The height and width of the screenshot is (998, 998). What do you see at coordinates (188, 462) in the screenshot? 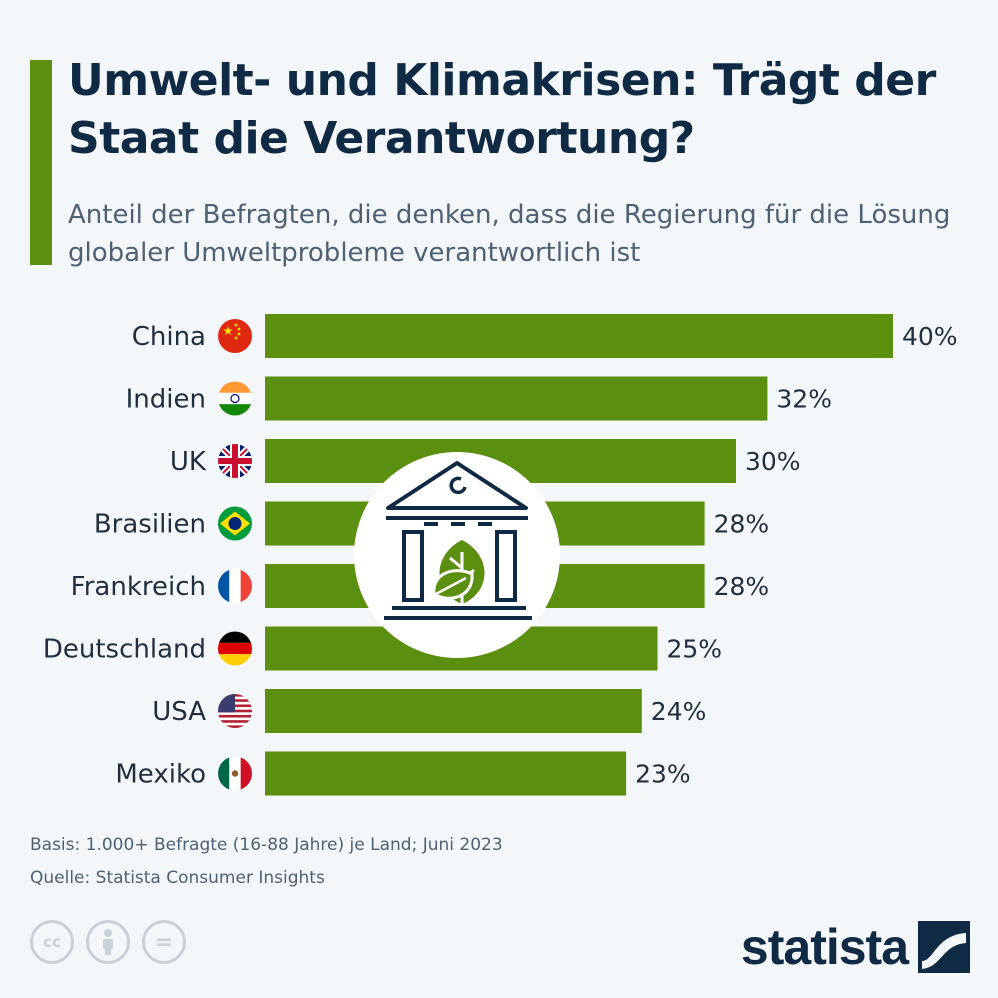
I see `category-label: UK` at bounding box center [188, 462].